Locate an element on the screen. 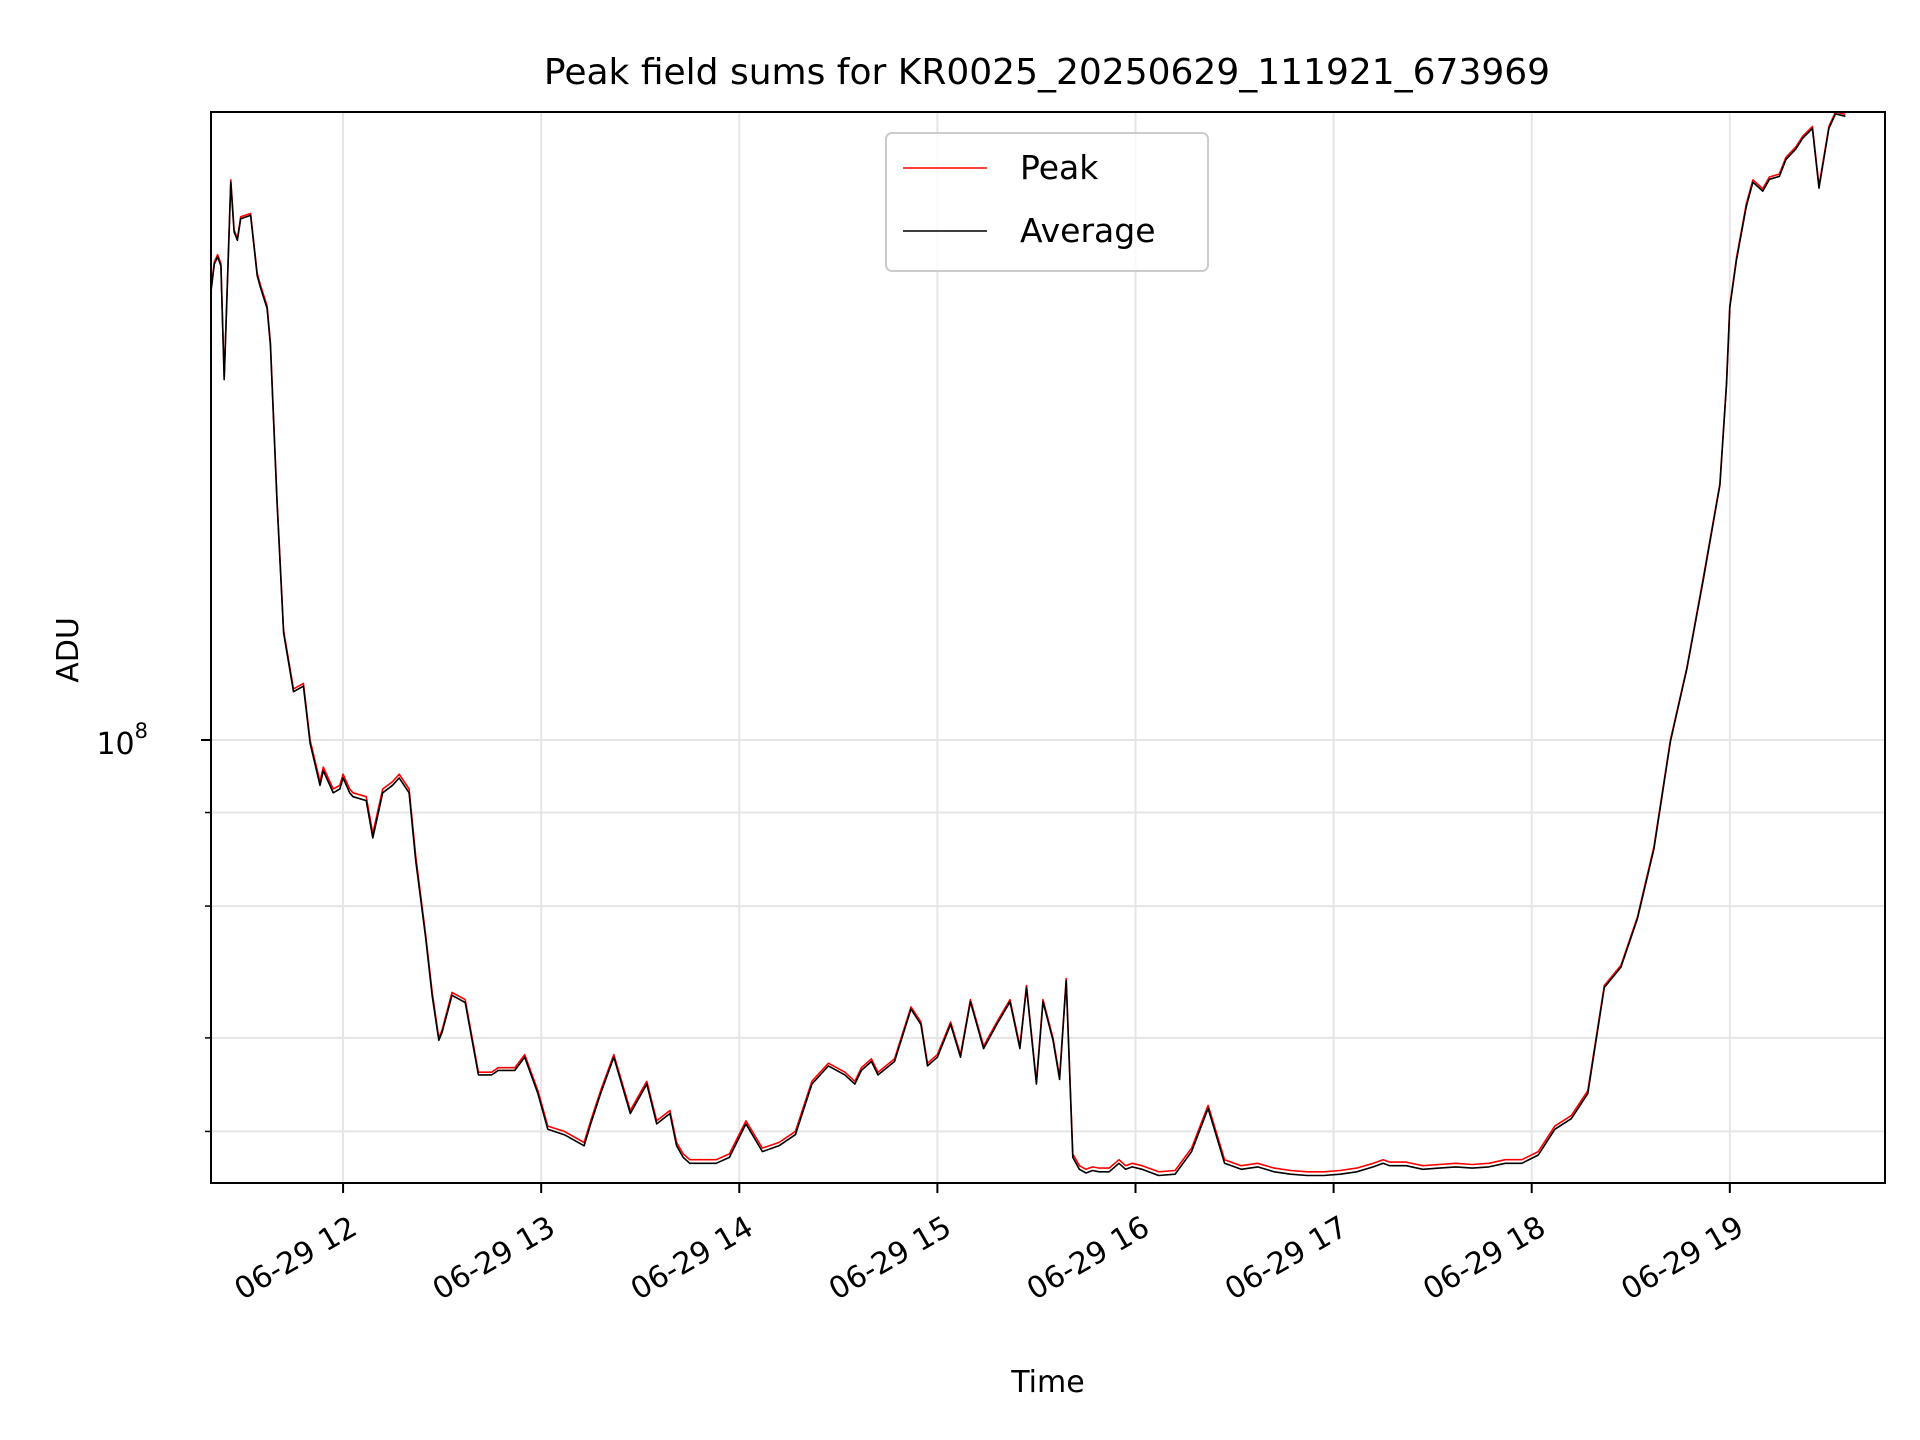  y-tick-label: 108 is located at coordinates (122, 740).